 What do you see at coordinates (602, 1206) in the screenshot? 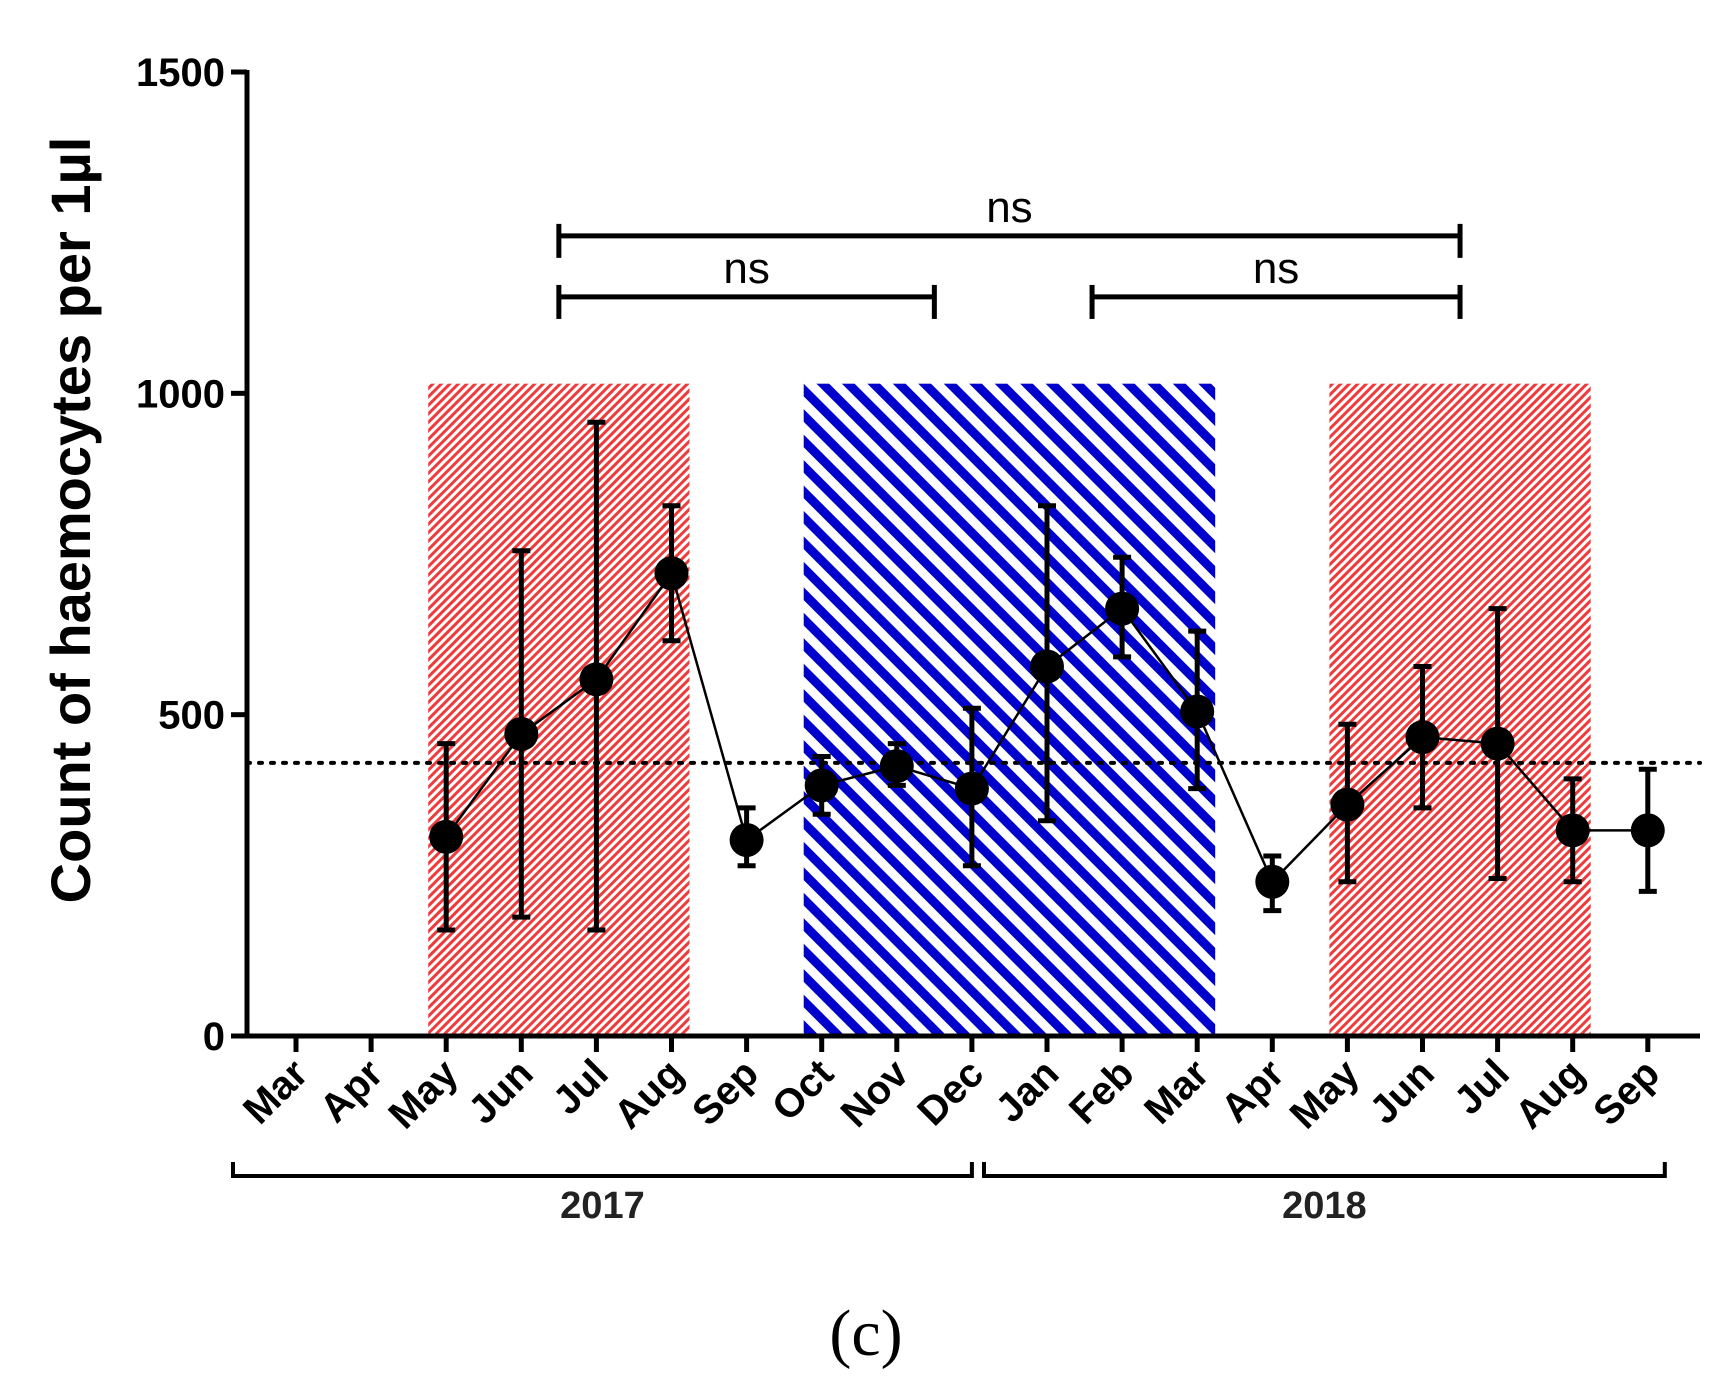
I see `year-label: 2017` at bounding box center [602, 1206].